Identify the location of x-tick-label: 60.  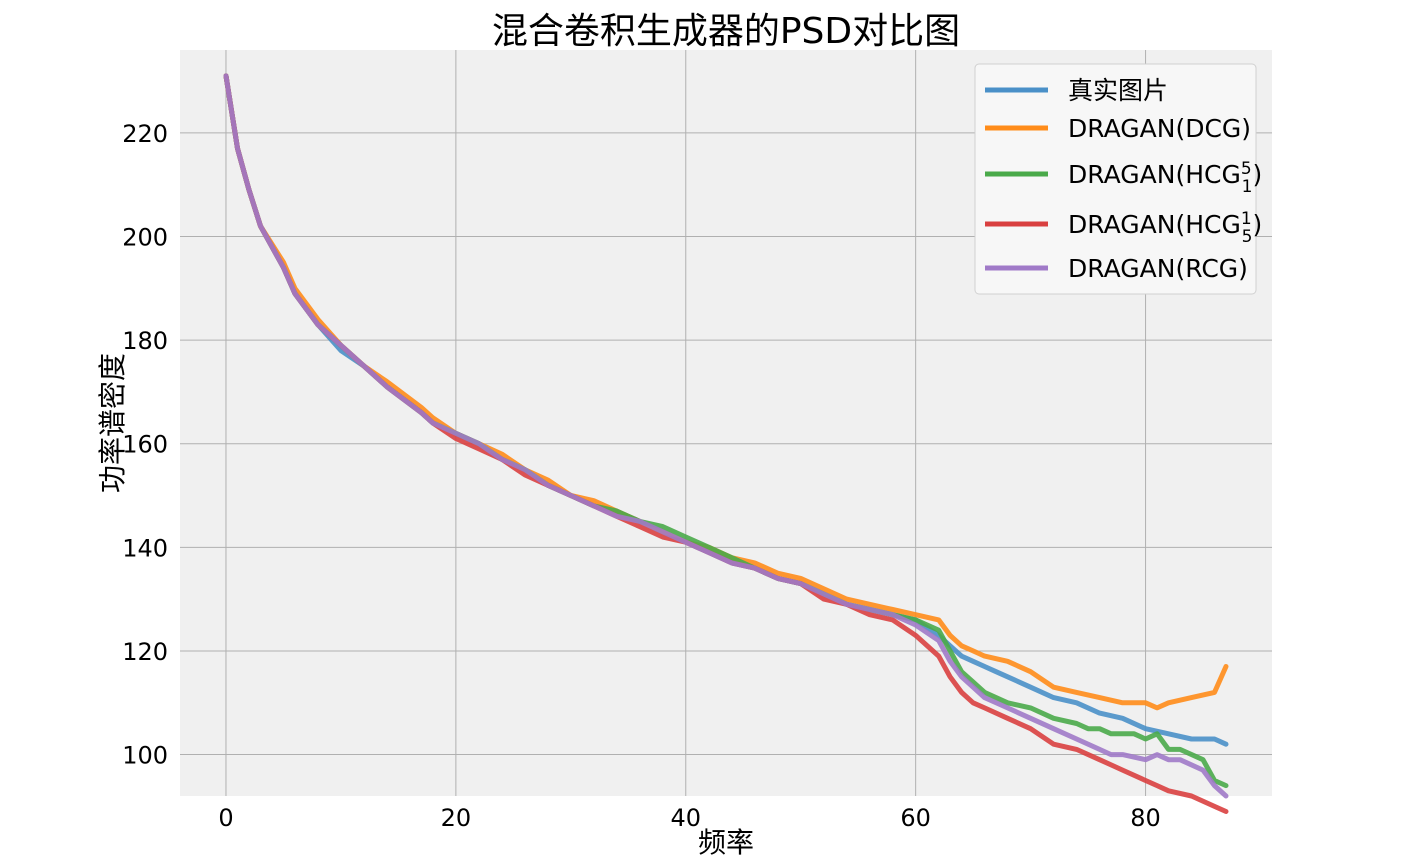
(915, 818).